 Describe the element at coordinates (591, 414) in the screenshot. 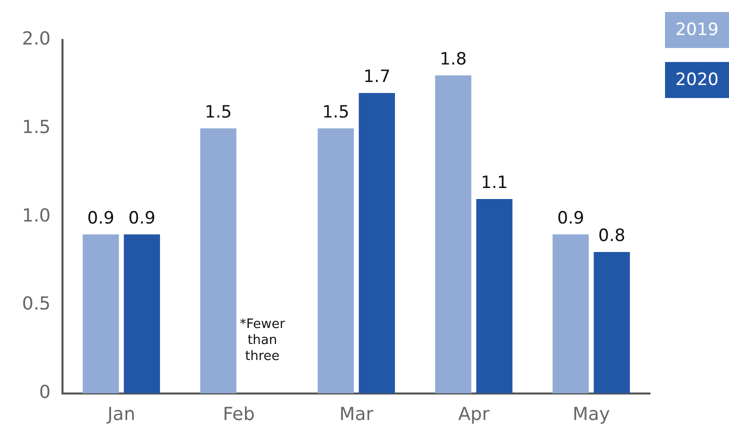

I see `x-tick-label: May` at that location.